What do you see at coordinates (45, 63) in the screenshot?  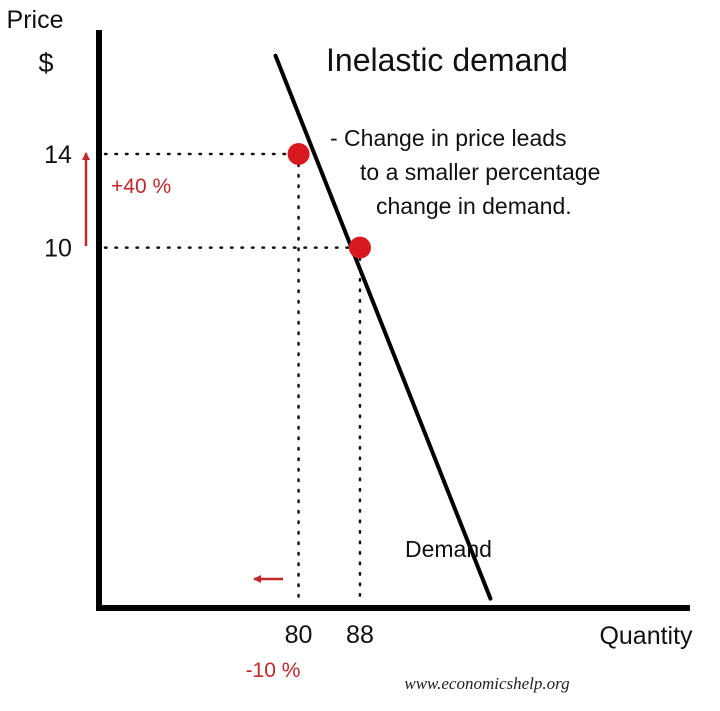 I see `y-axis-unit: $` at bounding box center [45, 63].